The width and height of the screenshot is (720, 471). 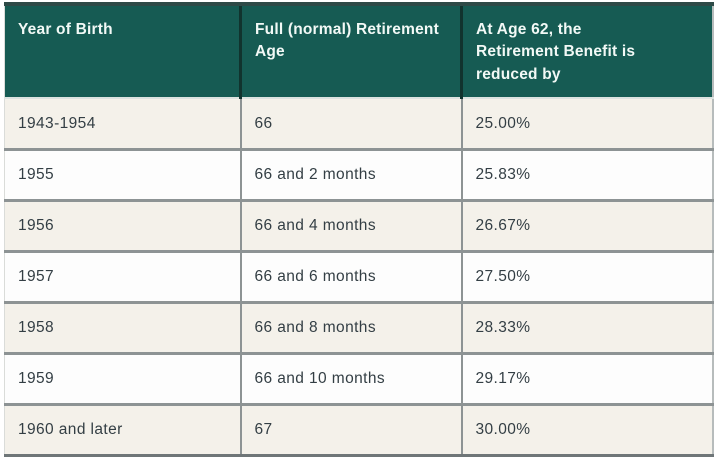 What do you see at coordinates (65, 29) in the screenshot?
I see `col-header-year-of-birth-label: Year of Birth` at bounding box center [65, 29].